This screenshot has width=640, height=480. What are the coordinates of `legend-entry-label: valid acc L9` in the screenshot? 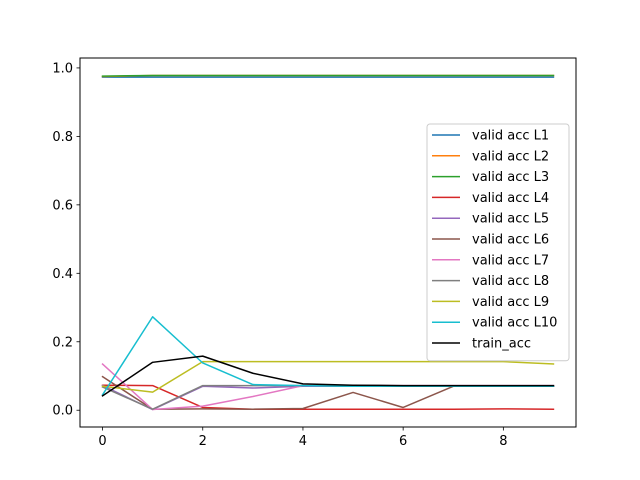 It's located at (510, 302).